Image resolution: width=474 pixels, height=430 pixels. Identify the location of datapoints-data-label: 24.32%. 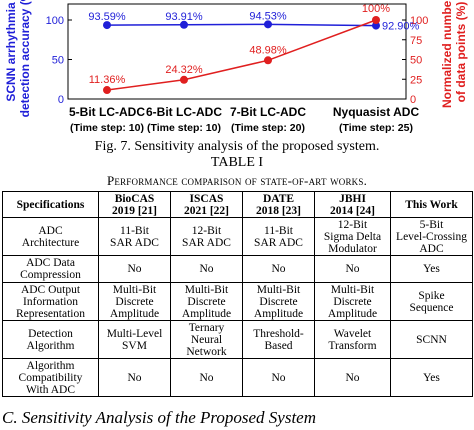
(184, 70).